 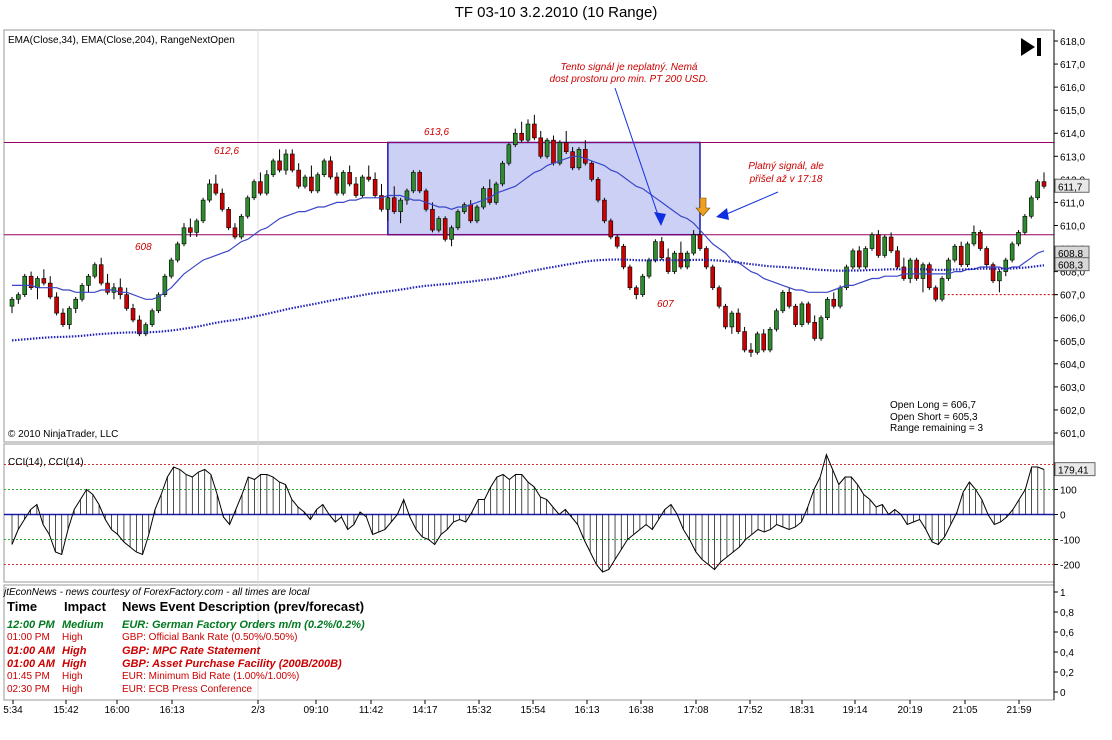 What do you see at coordinates (637, 153) in the screenshot?
I see `invalid-signal-arrow-line` at bounding box center [637, 153].